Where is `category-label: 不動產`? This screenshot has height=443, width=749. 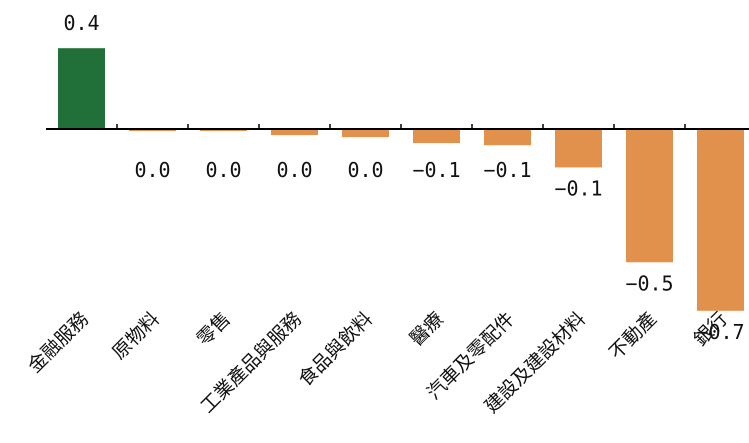
category-label: 不動產 is located at coordinates (633, 336).